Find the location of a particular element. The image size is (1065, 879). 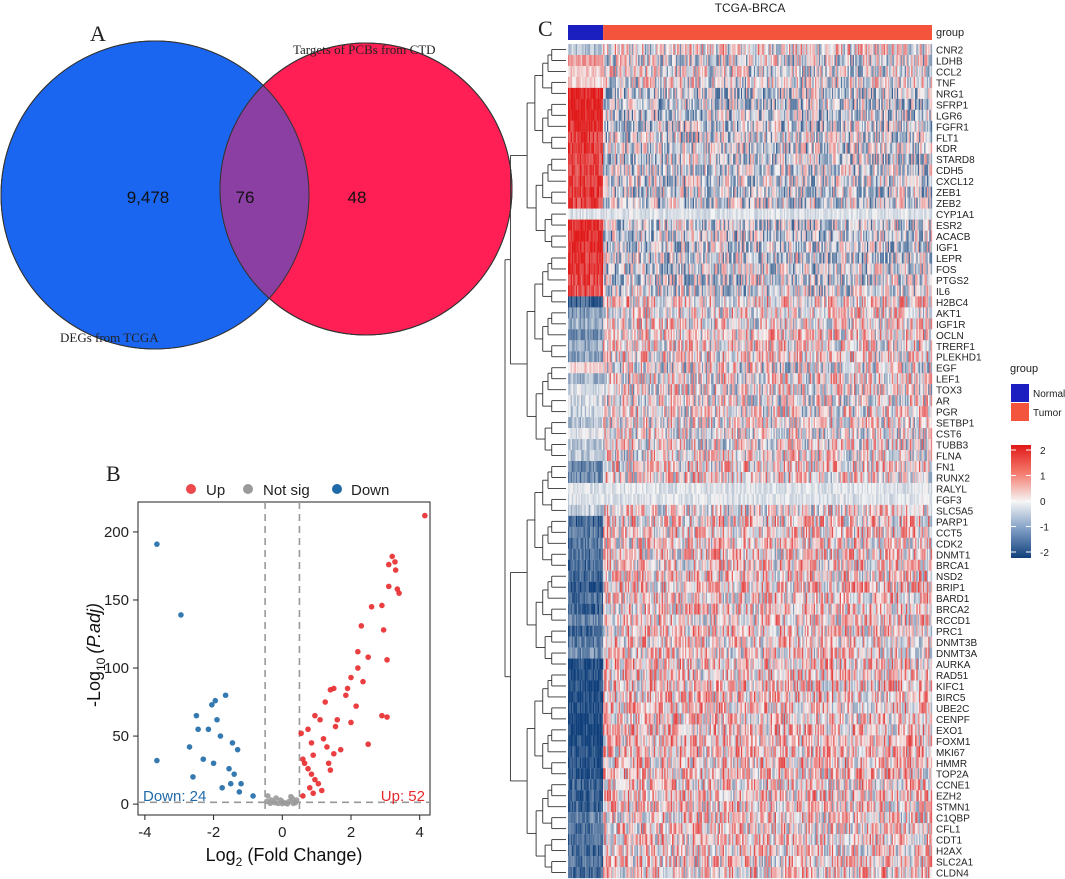

panel-label-b: B is located at coordinates (113, 473).